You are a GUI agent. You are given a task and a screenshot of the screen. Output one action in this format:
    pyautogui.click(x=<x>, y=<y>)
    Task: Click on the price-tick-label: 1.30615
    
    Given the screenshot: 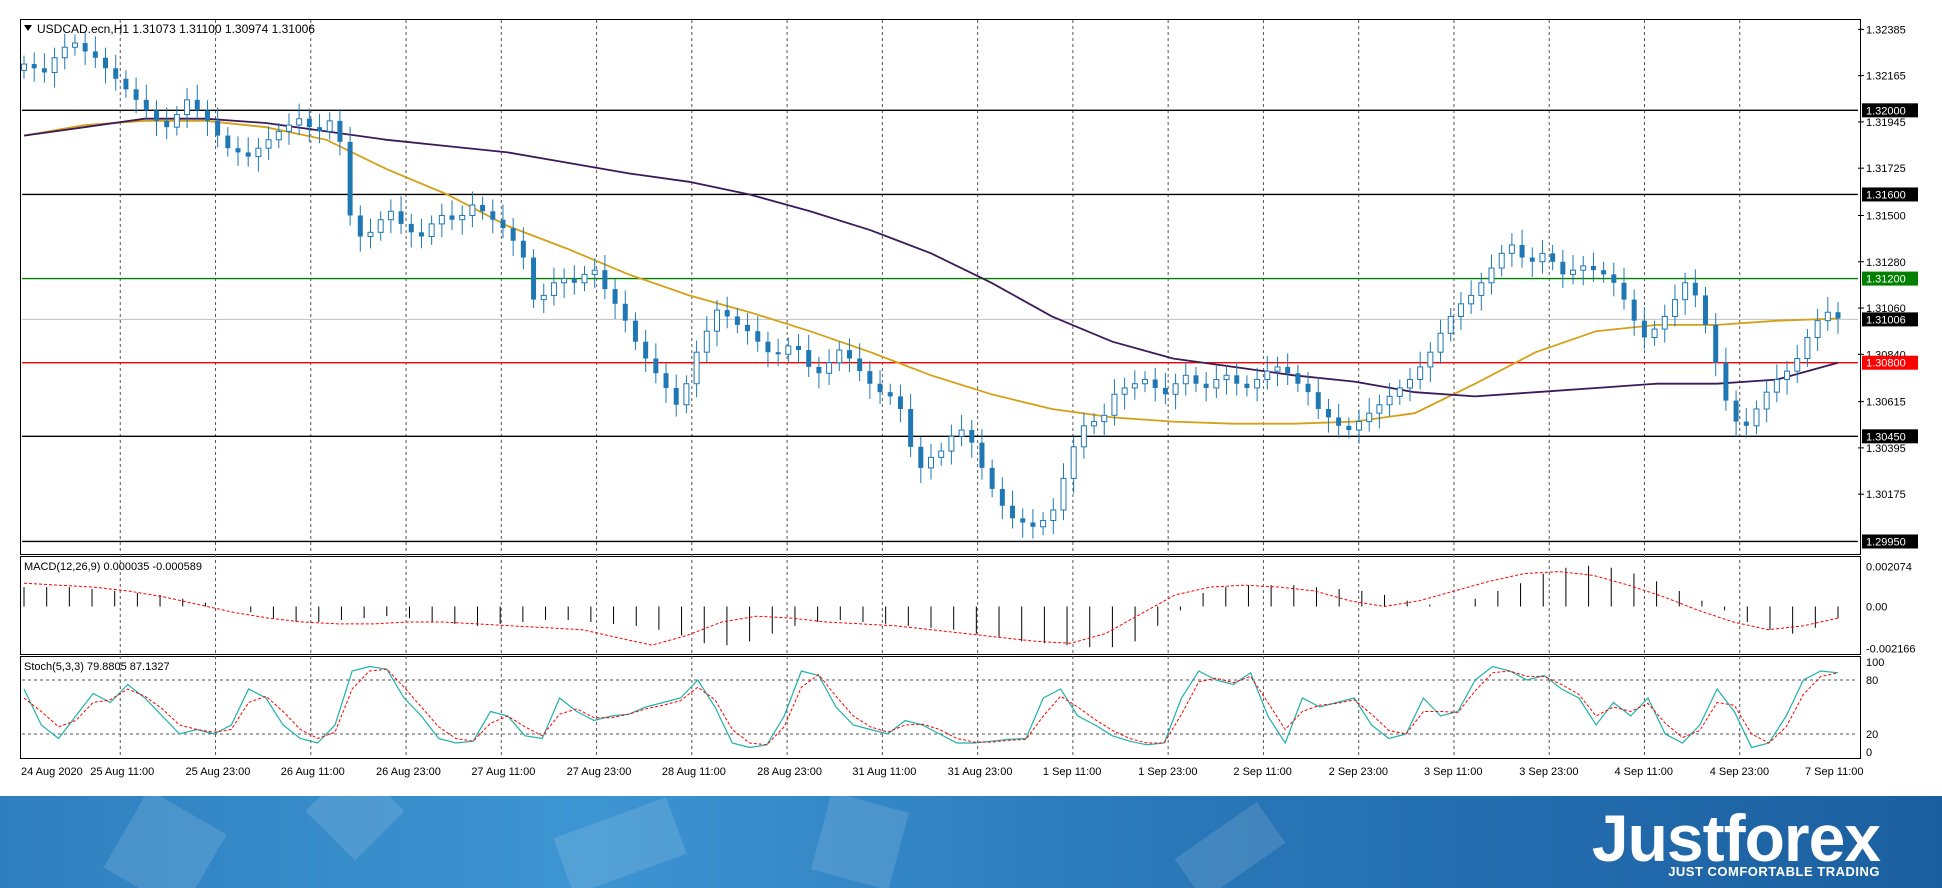 What is the action you would take?
    pyautogui.click(x=1886, y=403)
    